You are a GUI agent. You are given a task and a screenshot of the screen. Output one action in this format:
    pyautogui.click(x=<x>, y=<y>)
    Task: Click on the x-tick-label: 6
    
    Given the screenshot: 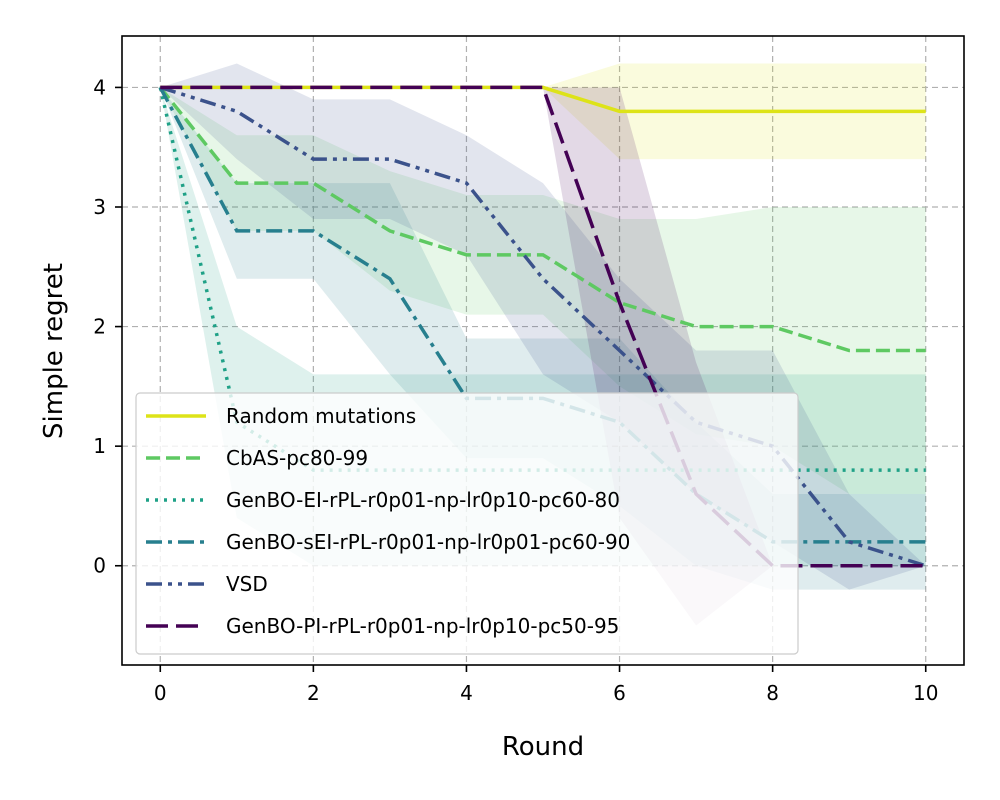 What is the action you would take?
    pyautogui.click(x=619, y=693)
    